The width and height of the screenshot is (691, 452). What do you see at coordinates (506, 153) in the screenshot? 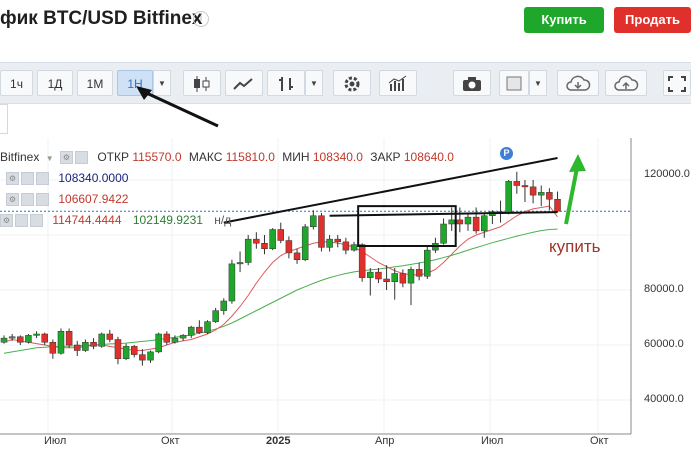
I see `position-marker-icon: P` at bounding box center [506, 153].